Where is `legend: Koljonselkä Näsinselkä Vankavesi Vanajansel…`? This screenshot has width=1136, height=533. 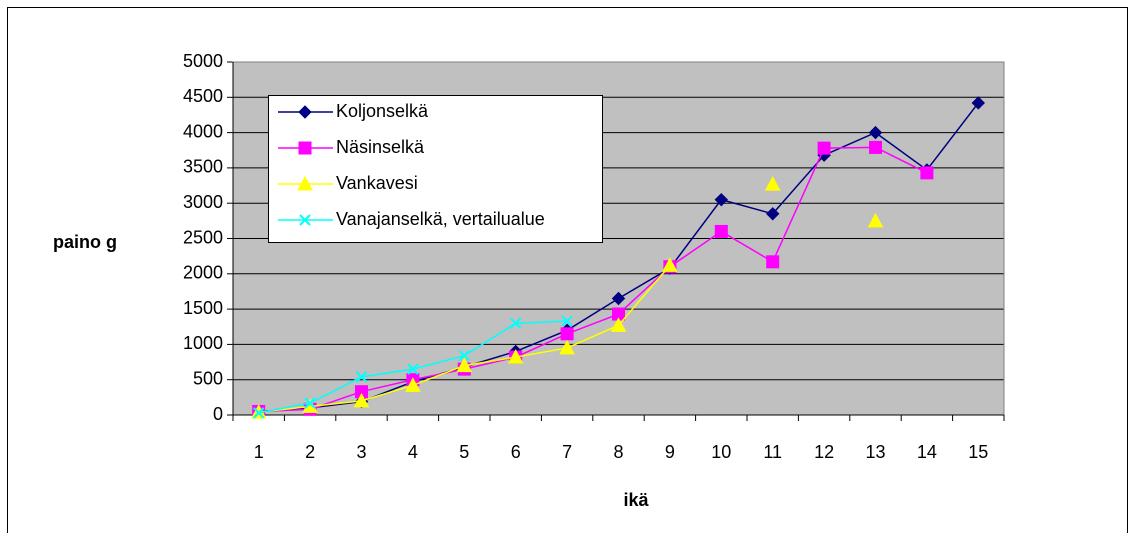 legend: Koljonselkä Näsinselkä Vankavesi Vanajansel… is located at coordinates (435, 169).